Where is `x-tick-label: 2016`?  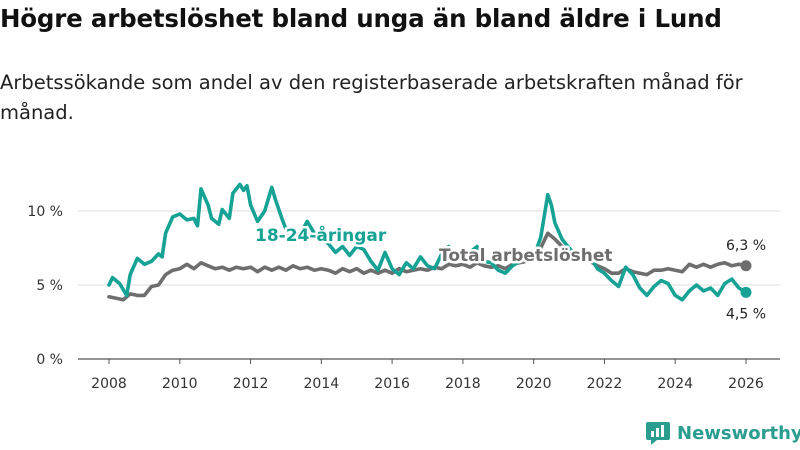
x-tick-label: 2016 is located at coordinates (392, 384).